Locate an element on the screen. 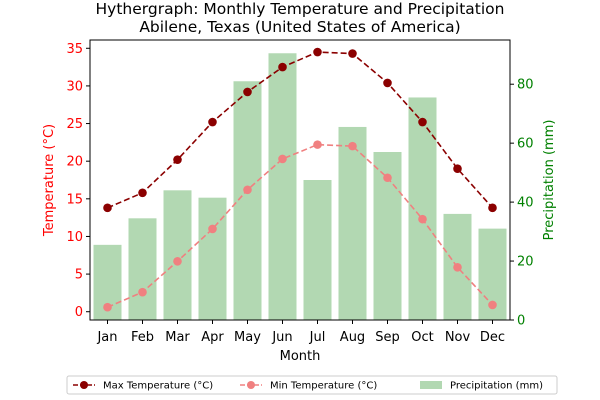 This screenshot has width=600, height=400. y-left-tick-label: 10 is located at coordinates (74, 237).